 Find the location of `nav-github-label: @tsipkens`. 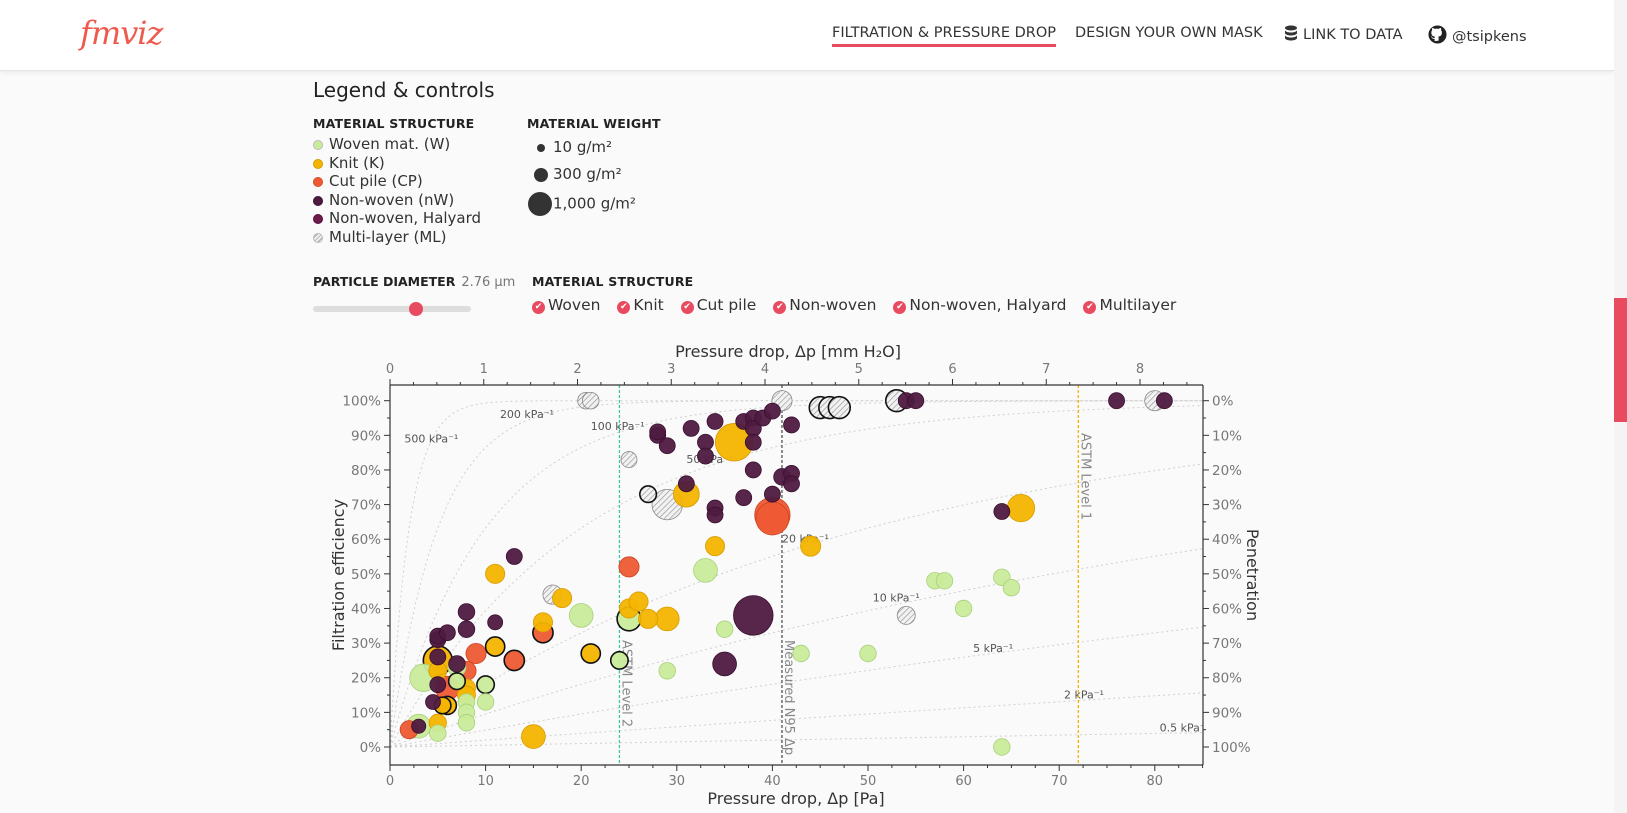

nav-github-label: @tsipkens is located at coordinates (1489, 37).